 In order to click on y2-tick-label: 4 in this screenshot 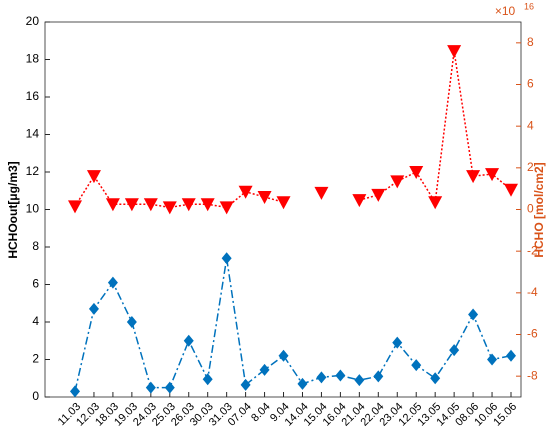, I will do `click(530, 125)`.